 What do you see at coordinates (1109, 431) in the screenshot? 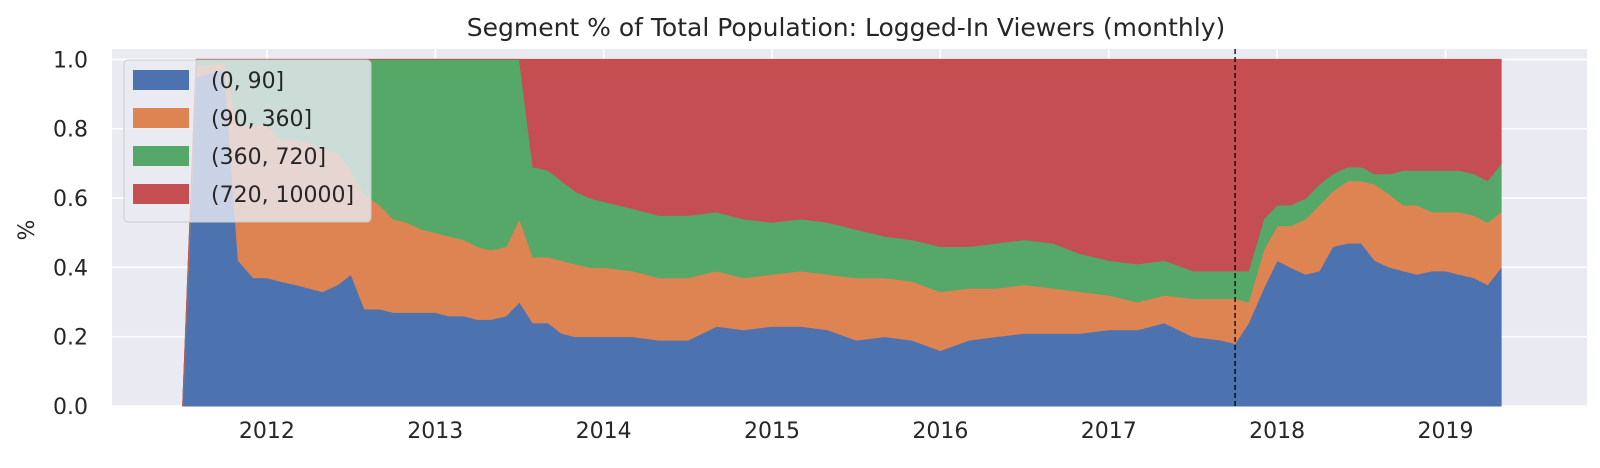
I see `x-tick-label: 2017` at bounding box center [1109, 431].